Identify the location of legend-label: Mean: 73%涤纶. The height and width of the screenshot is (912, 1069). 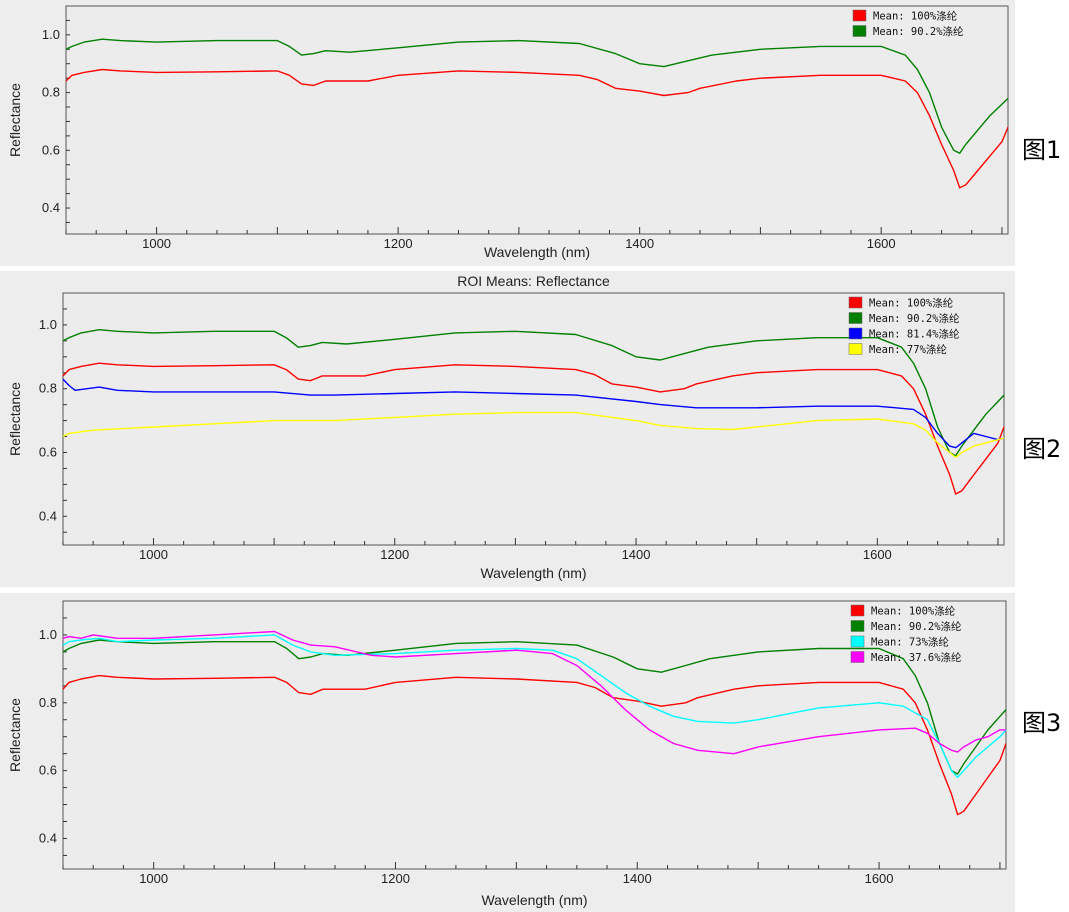
(910, 642).